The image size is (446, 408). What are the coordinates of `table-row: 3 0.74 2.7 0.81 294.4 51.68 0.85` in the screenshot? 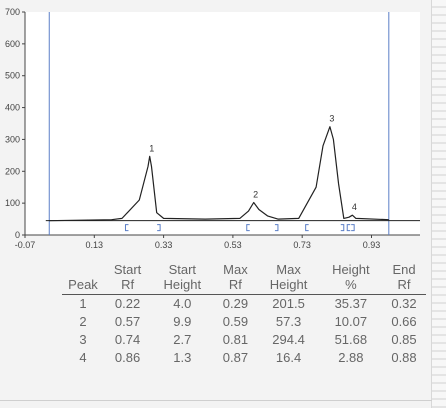 It's located at (244, 340).